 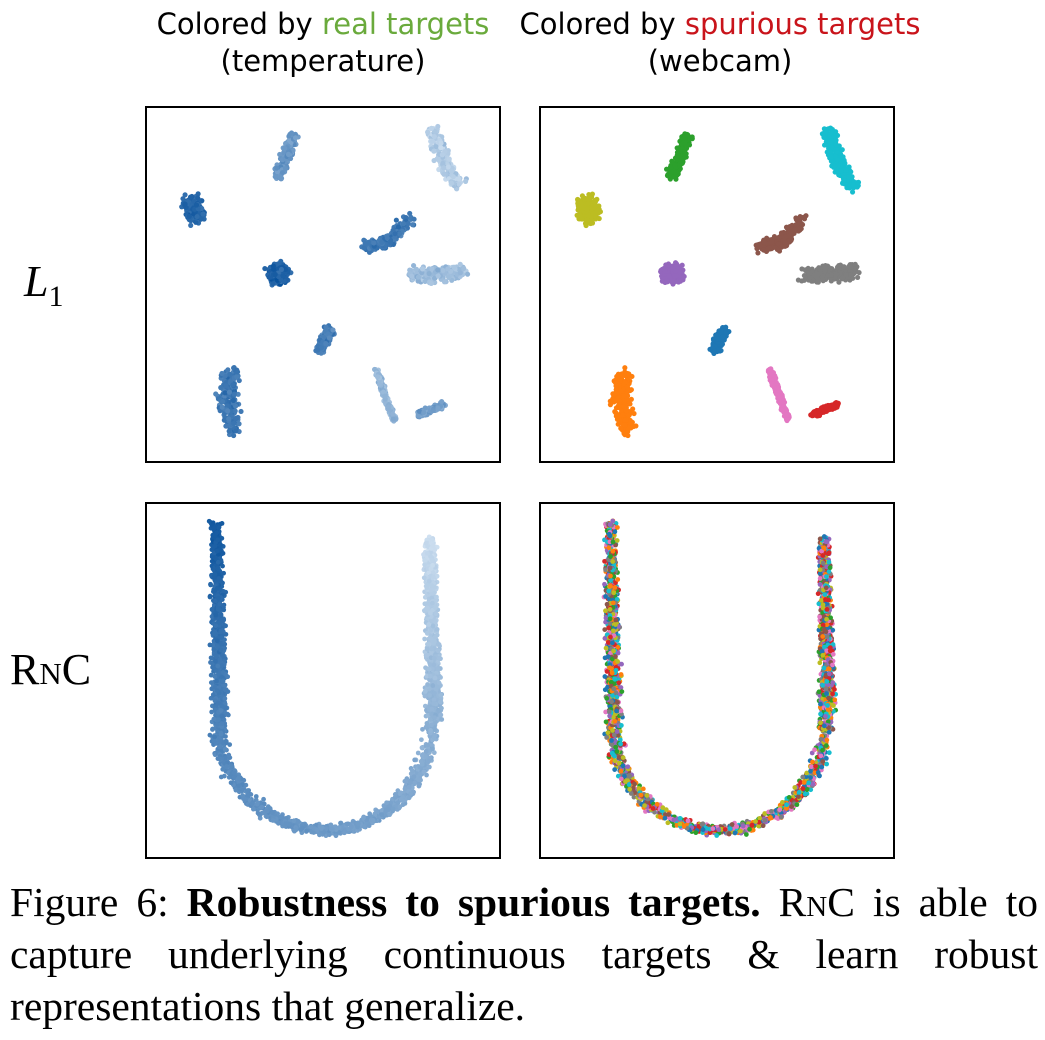 What do you see at coordinates (720, 678) in the screenshot?
I see `scatter-rnc-spurious` at bounding box center [720, 678].